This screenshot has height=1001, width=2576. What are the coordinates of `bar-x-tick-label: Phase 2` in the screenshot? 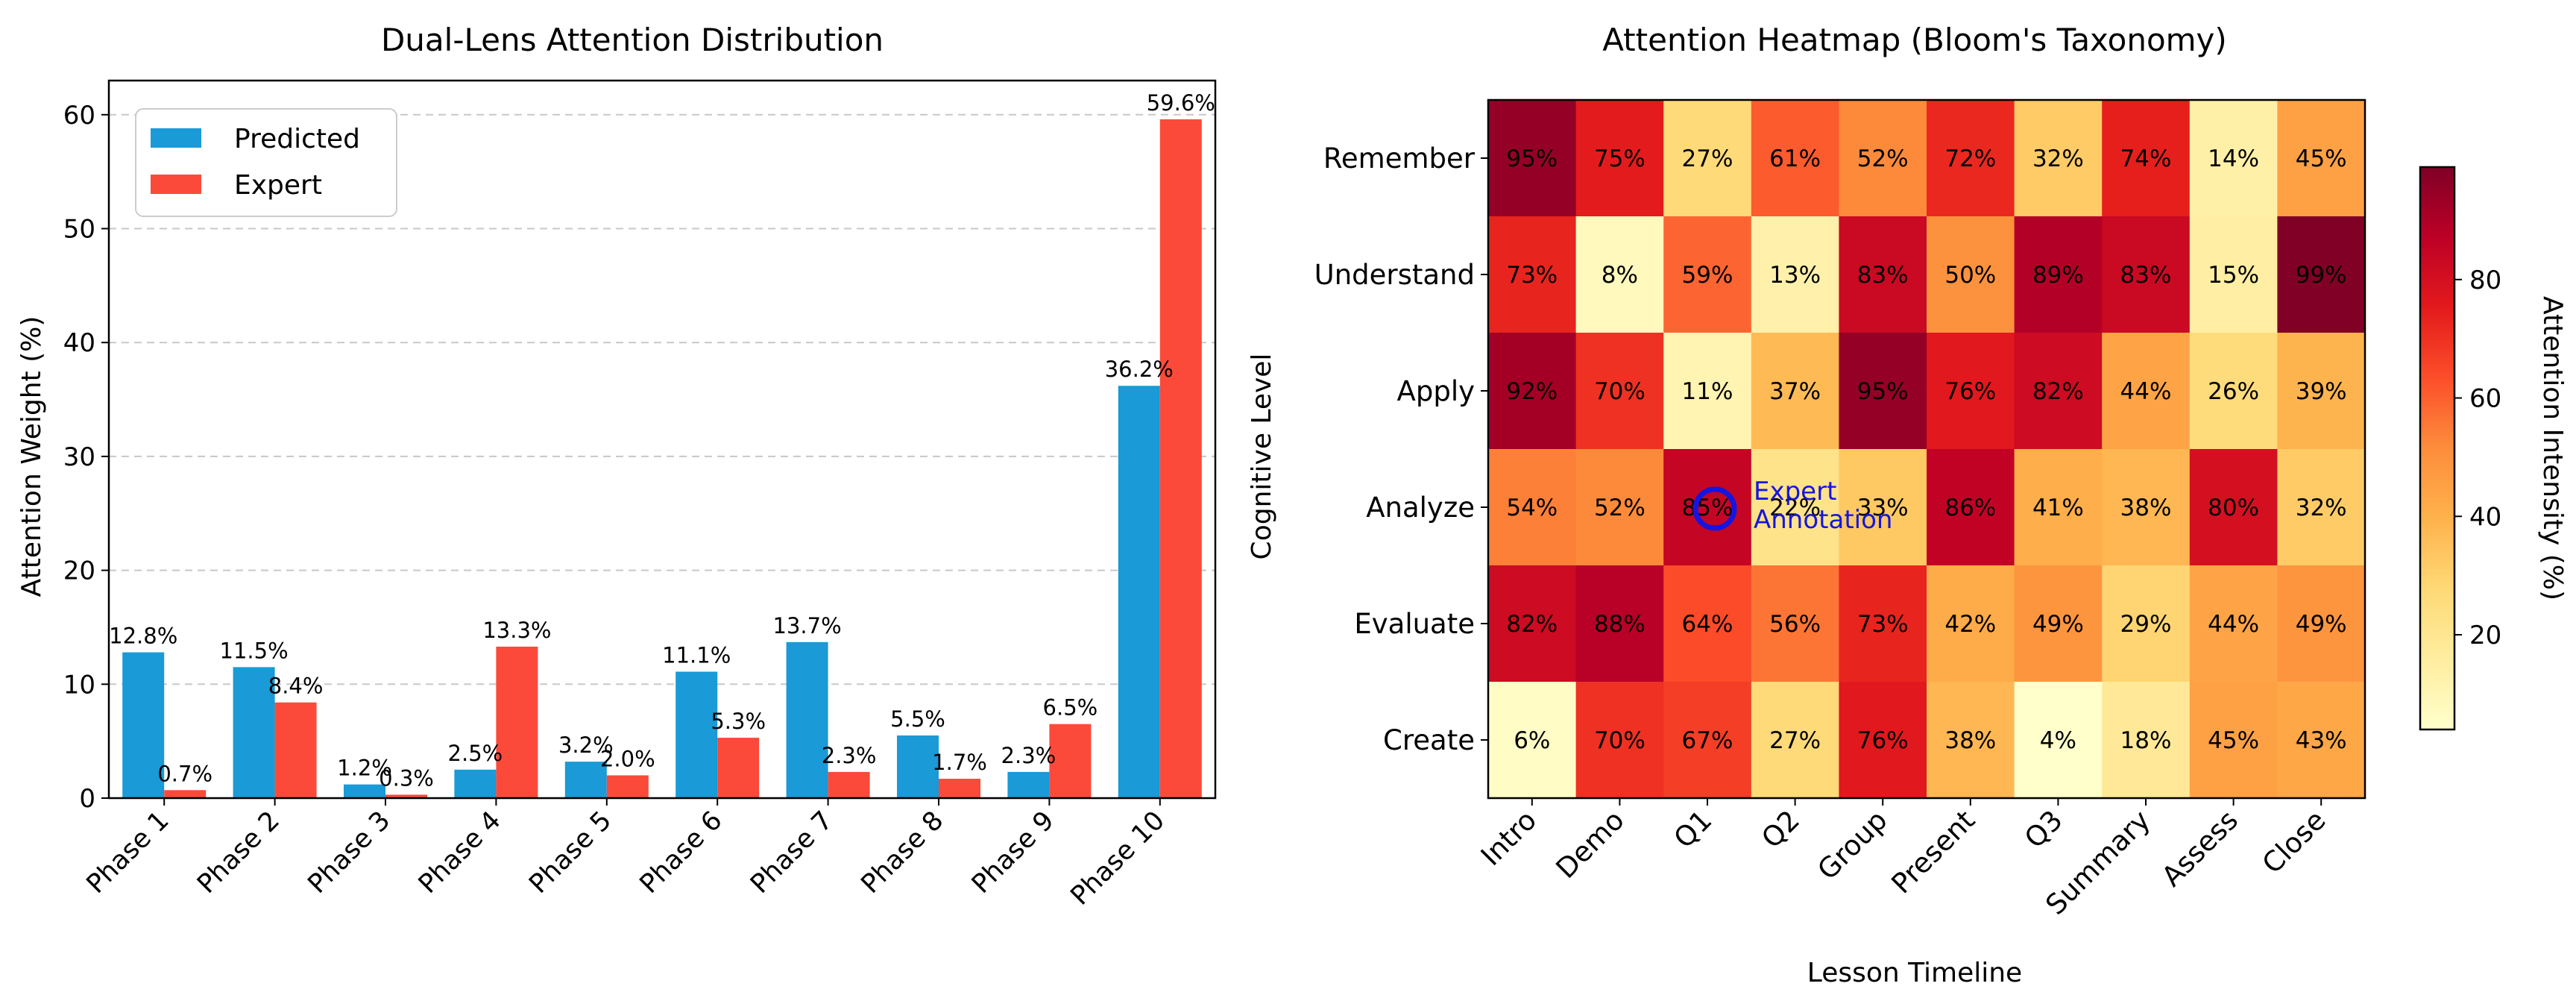 It's located at (239, 853).